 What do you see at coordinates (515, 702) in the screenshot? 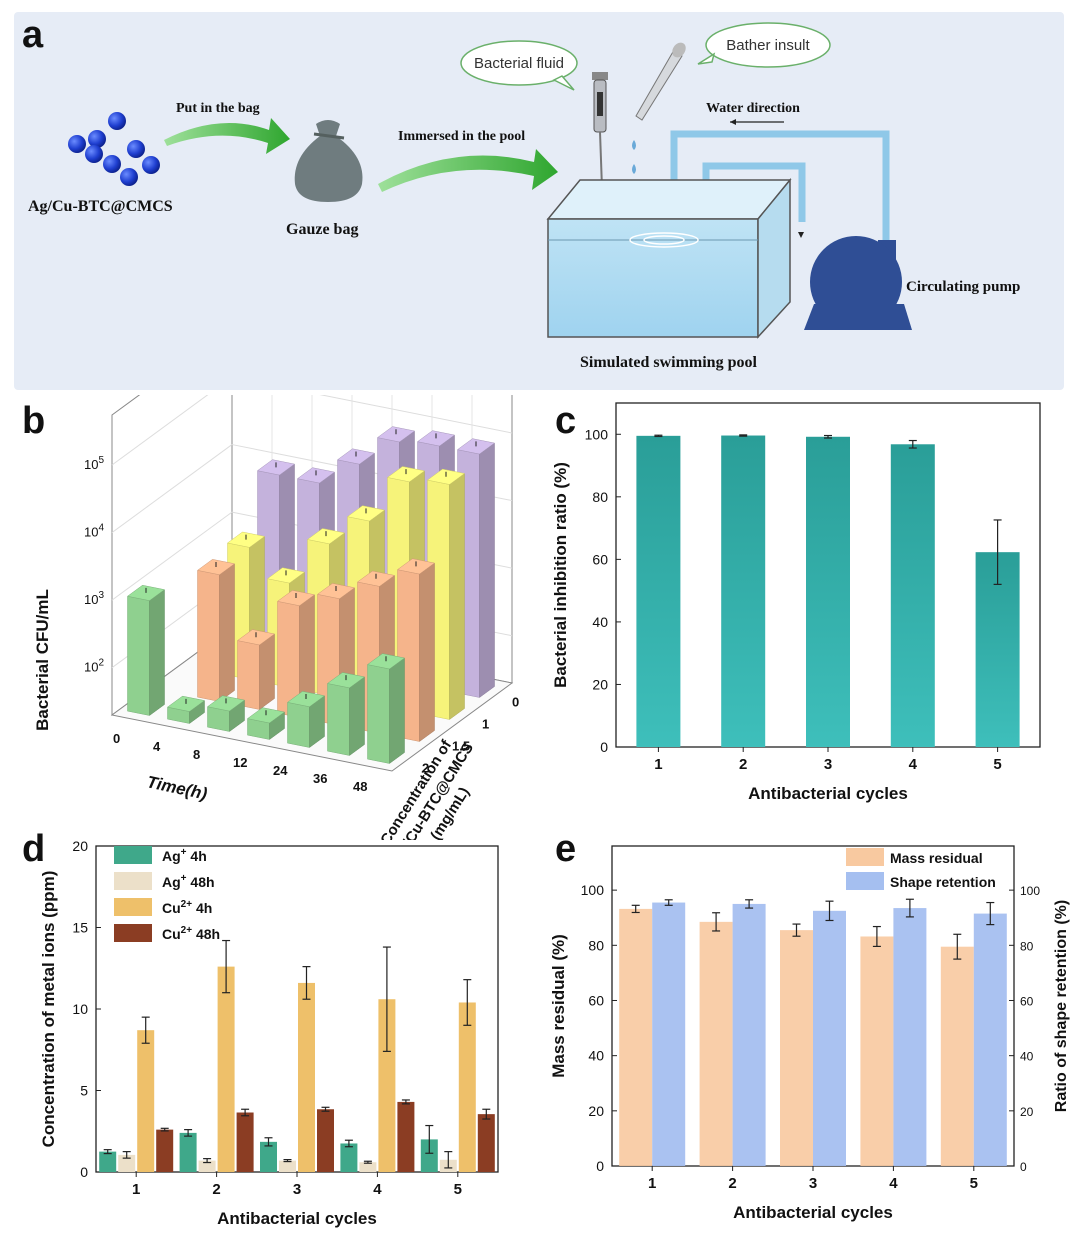
I see `z-tick-label: 0` at bounding box center [515, 702].